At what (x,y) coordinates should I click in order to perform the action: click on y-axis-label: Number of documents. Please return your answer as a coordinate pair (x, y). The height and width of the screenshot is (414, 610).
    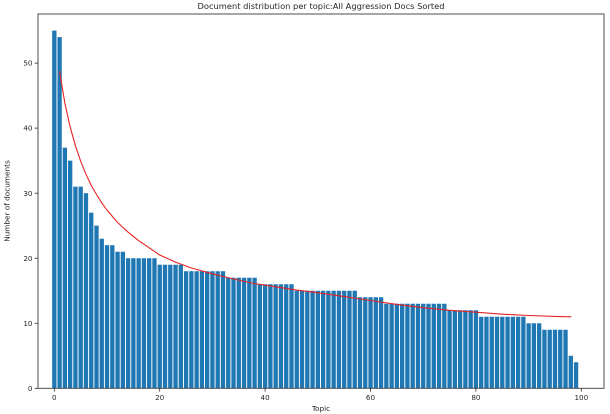
    Looking at the image, I should click on (7, 201).